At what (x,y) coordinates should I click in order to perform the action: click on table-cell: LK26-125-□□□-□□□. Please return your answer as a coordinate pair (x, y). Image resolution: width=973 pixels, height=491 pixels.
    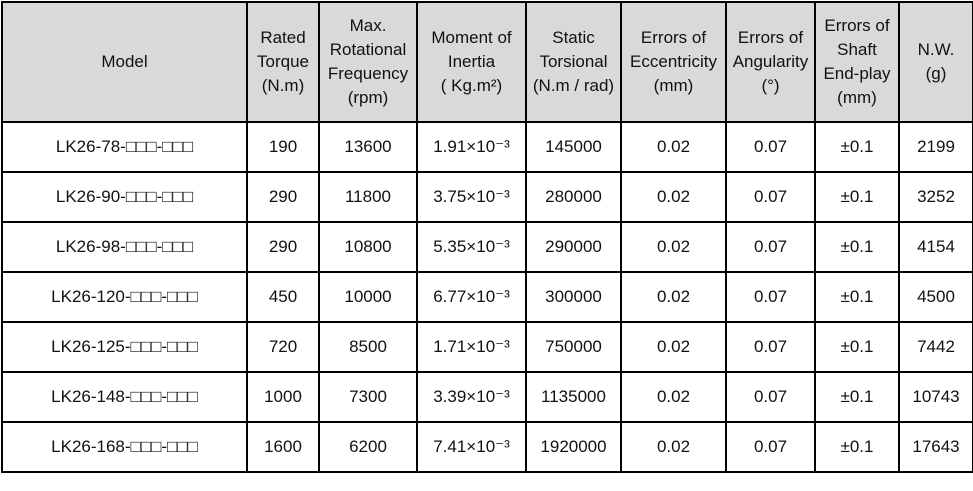
    Looking at the image, I should click on (124, 347).